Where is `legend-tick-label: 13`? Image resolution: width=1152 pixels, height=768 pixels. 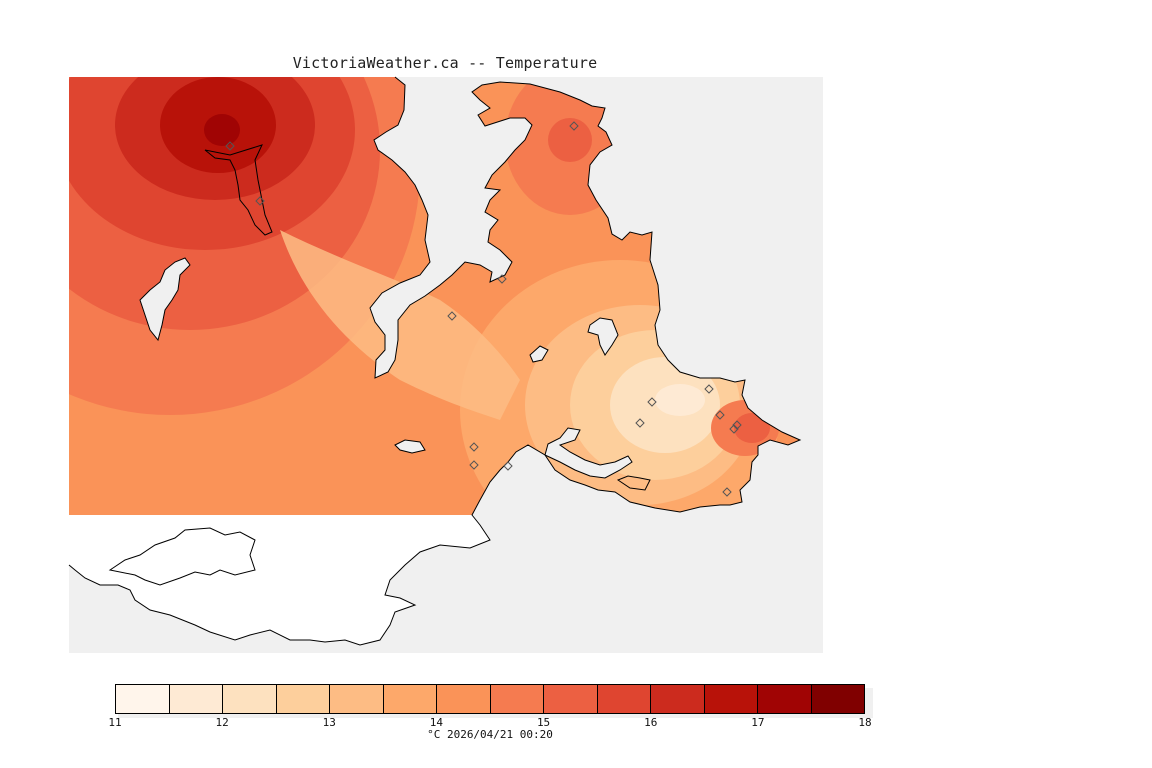
legend-tick-label: 13 is located at coordinates (329, 722).